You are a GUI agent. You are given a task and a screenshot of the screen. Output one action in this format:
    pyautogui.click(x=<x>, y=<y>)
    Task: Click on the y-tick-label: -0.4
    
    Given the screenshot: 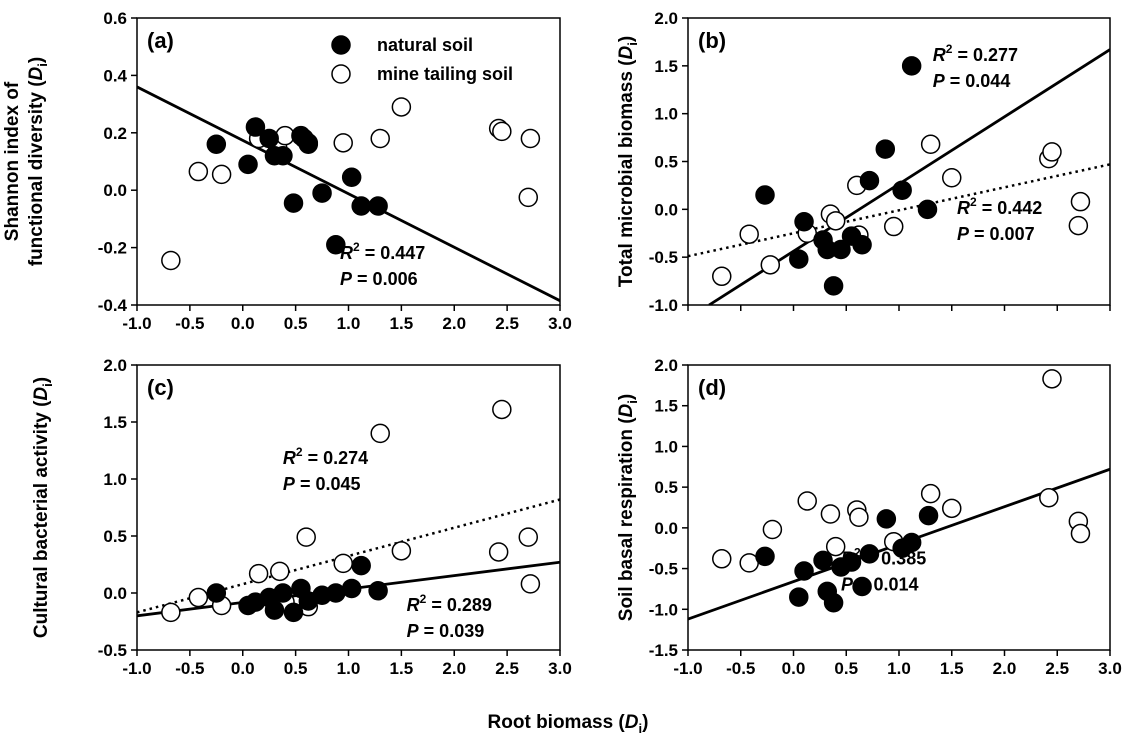 What is the action you would take?
    pyautogui.click(x=113, y=305)
    